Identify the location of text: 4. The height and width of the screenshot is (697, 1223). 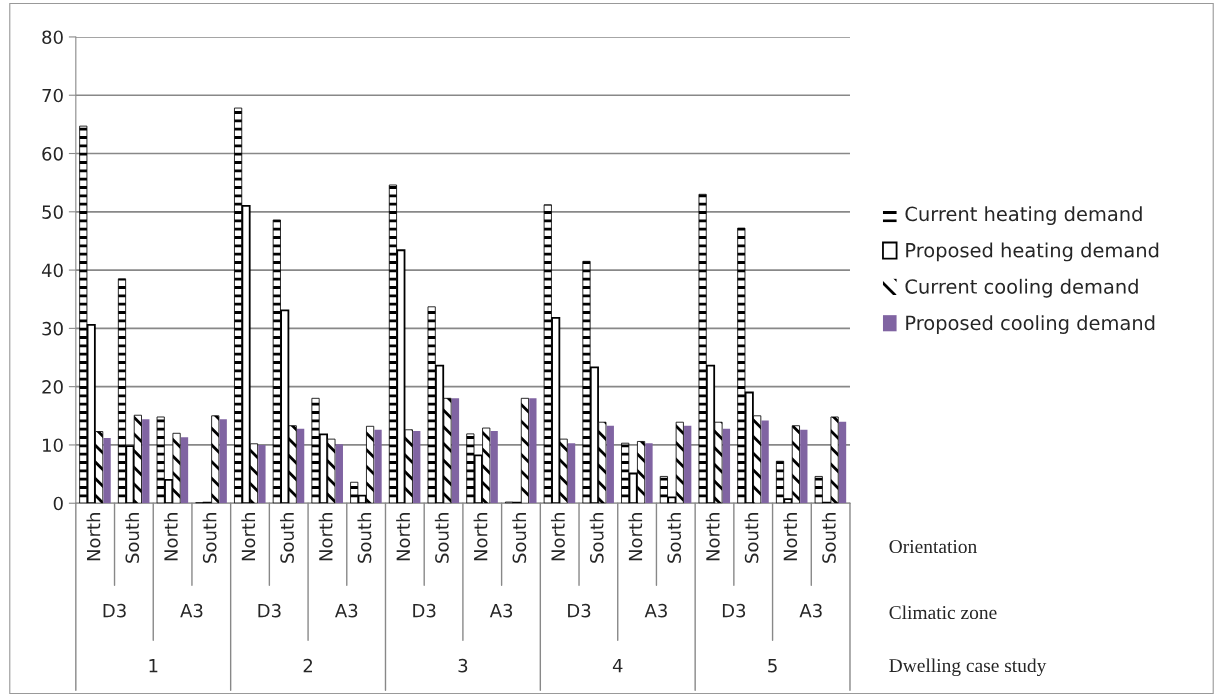
(617, 666).